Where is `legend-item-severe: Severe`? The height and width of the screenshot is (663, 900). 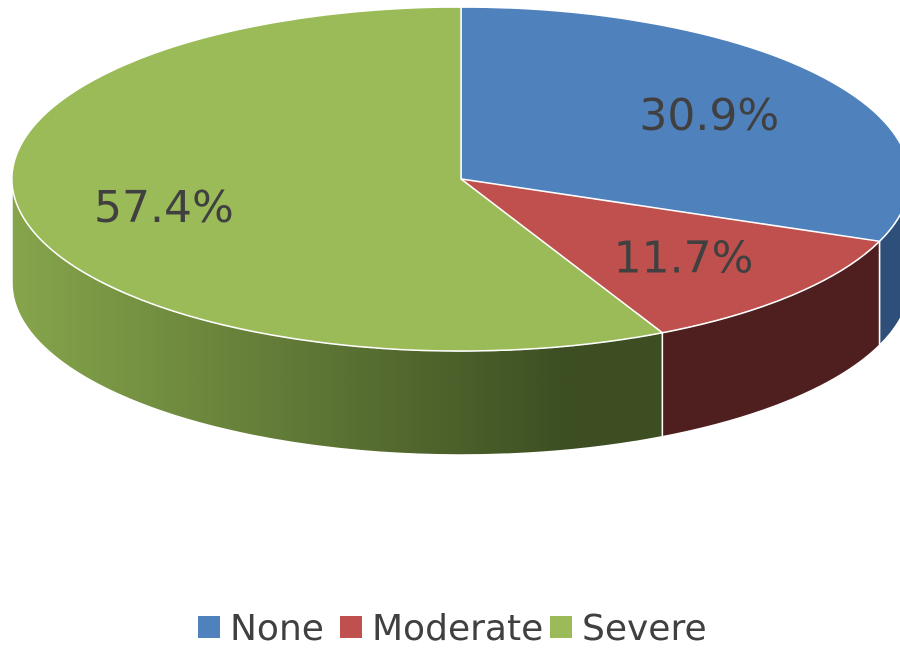
legend-item-severe: Severe is located at coordinates (628, 628).